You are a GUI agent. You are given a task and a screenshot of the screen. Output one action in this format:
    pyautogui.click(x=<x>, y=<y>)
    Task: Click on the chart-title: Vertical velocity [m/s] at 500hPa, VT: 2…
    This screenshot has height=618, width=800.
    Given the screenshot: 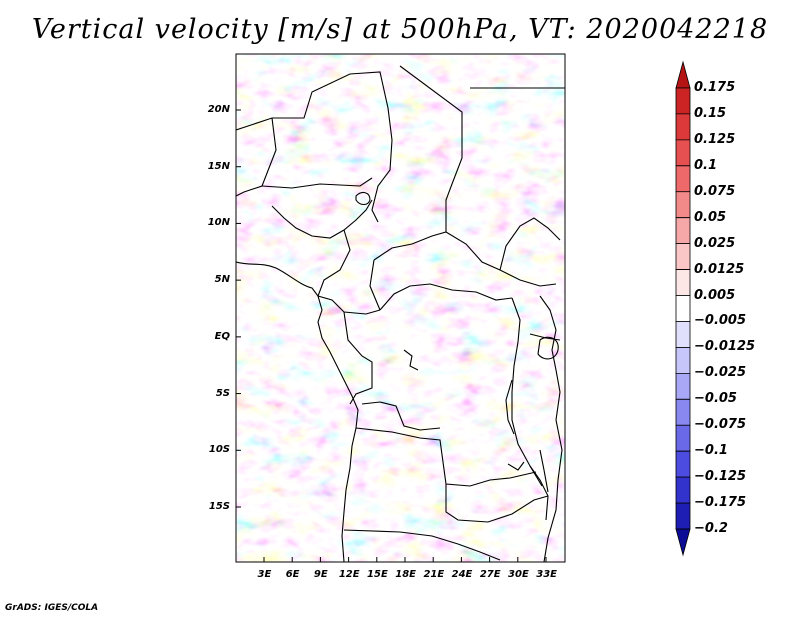 What is the action you would take?
    pyautogui.click(x=400, y=29)
    